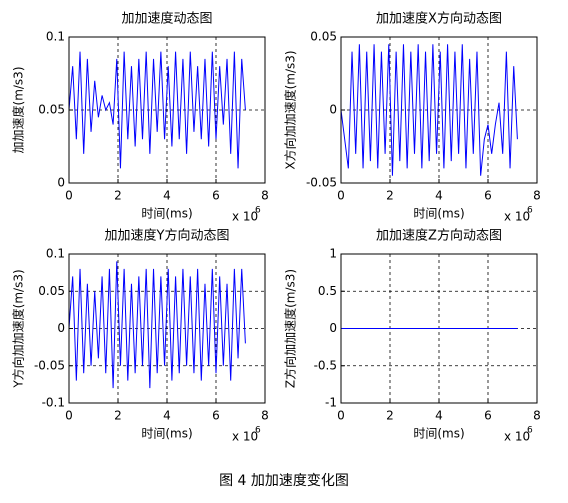  I want to click on y-axis-label: 加加速度(m/s3), so click(18, 110).